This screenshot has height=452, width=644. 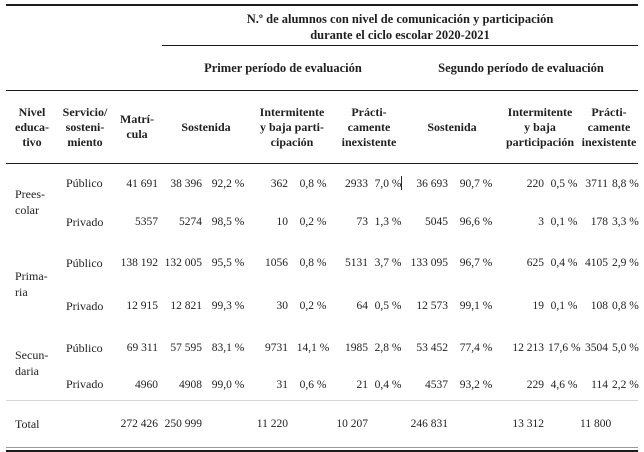 I want to click on period1-header: Primer período de evaluación, so click(x=283, y=68).